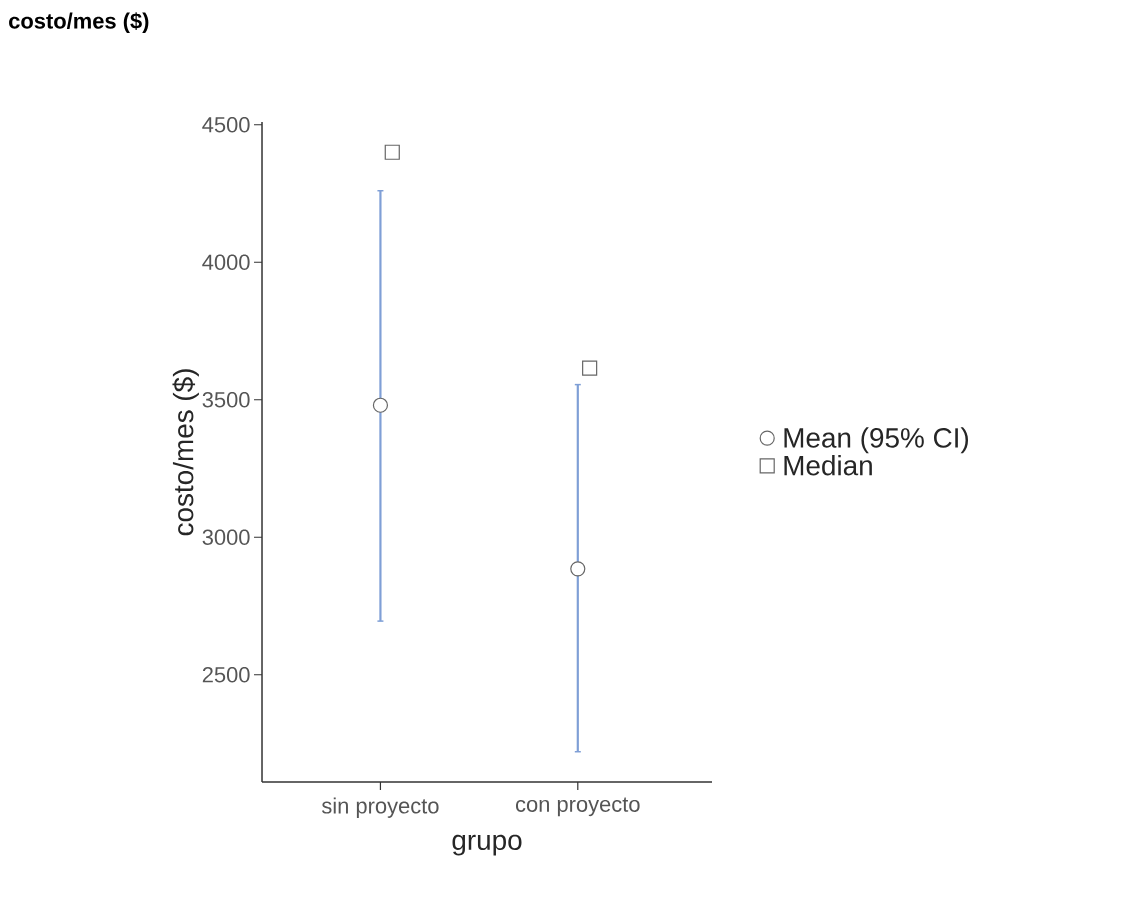 The image size is (1142, 912). What do you see at coordinates (226, 674) in the screenshot?
I see `y-tick-label: 2500` at bounding box center [226, 674].